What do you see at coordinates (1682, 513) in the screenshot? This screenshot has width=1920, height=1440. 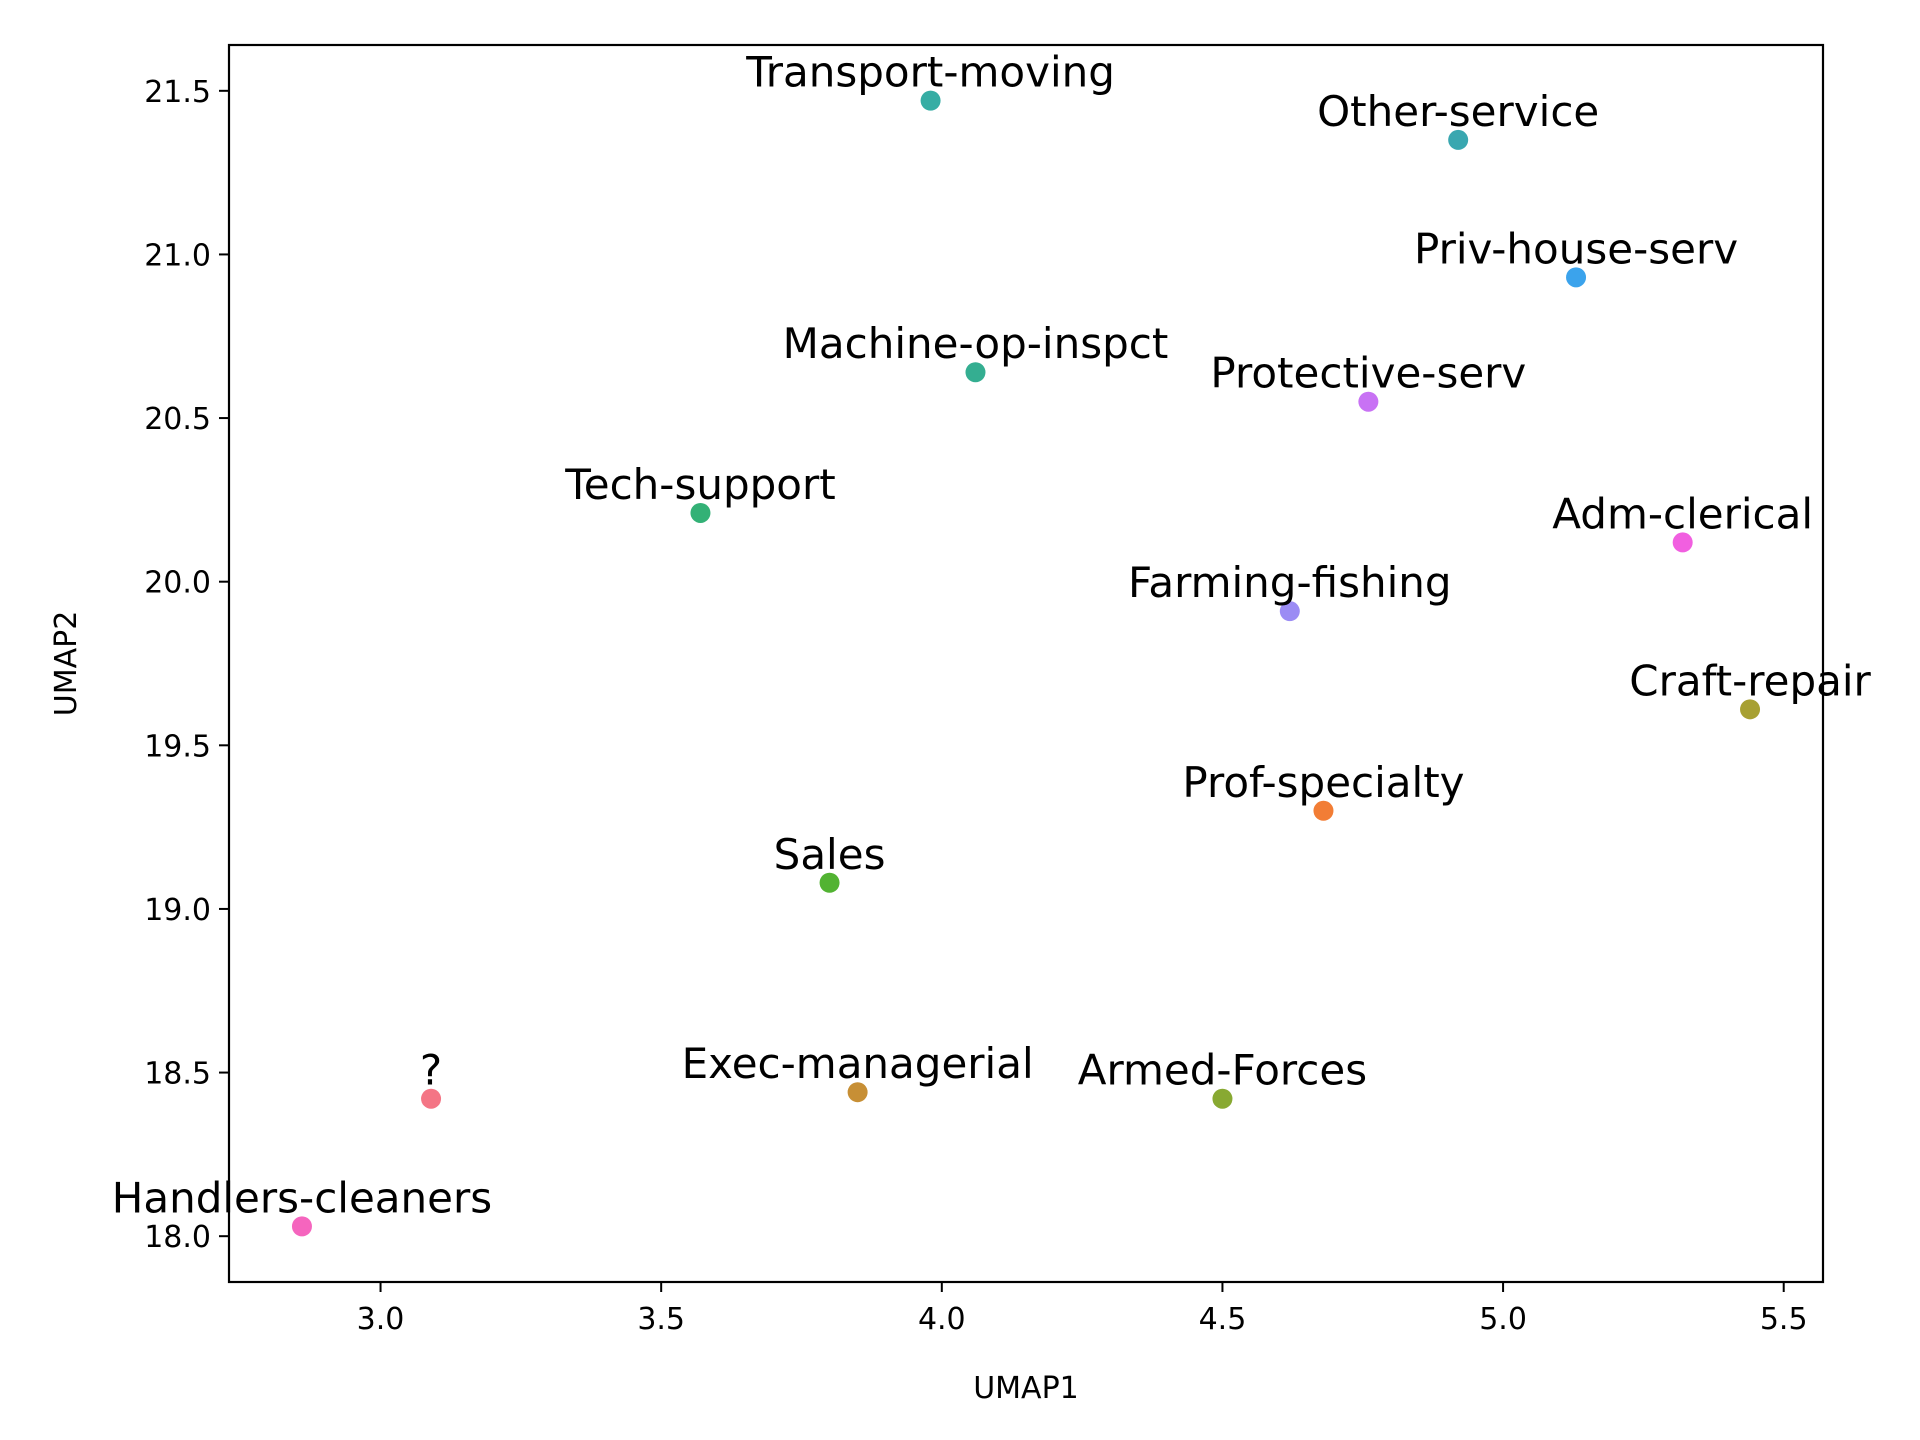 I see `point-label: Adm-clerical` at bounding box center [1682, 513].